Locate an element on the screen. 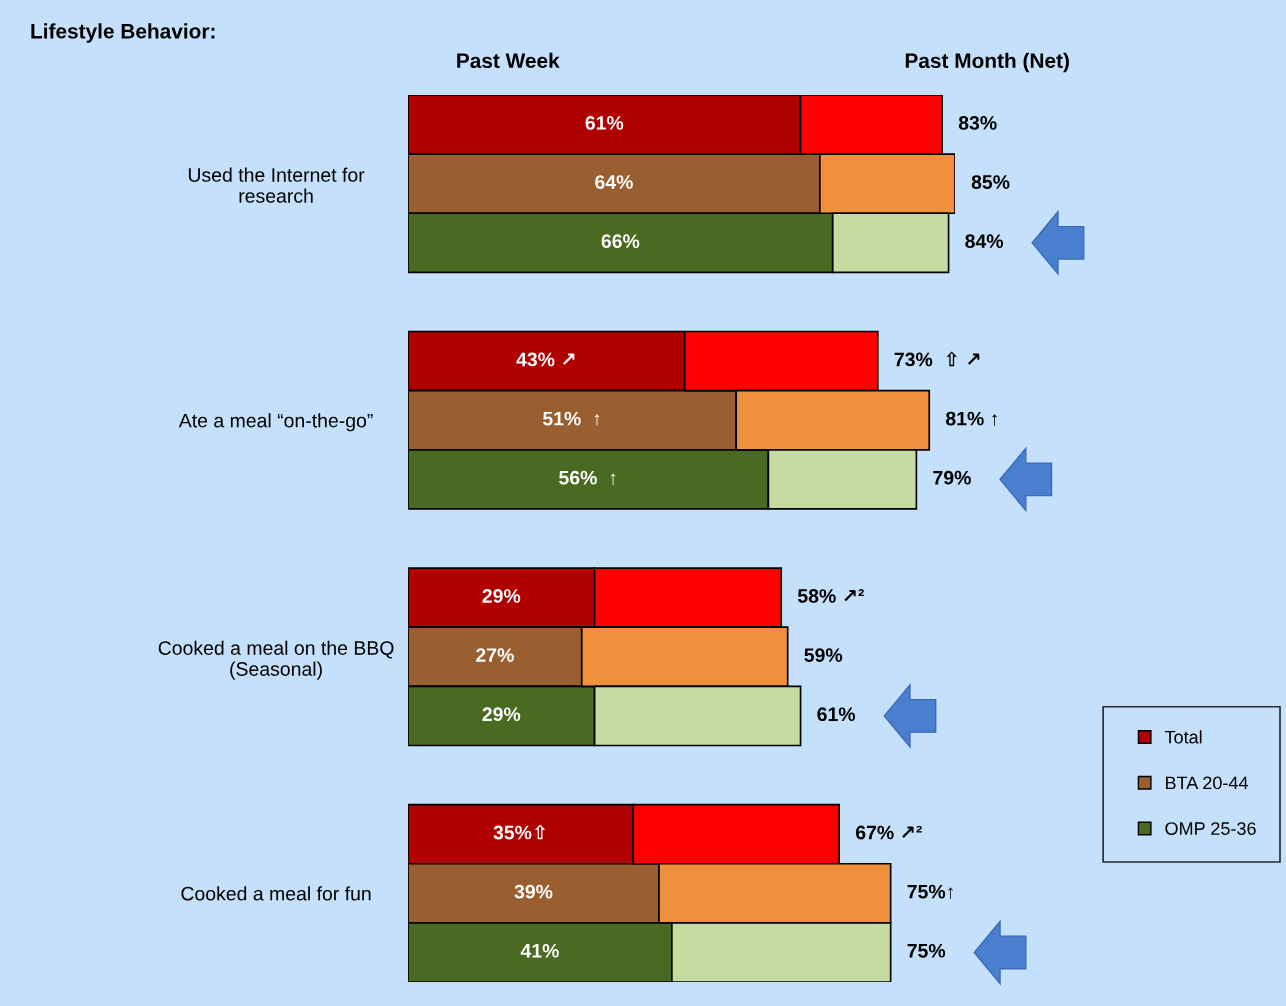 The width and height of the screenshot is (1286, 1006). y-tick-label: Cooked a meal on the BBQ (Seasonal) is located at coordinates (276, 660).